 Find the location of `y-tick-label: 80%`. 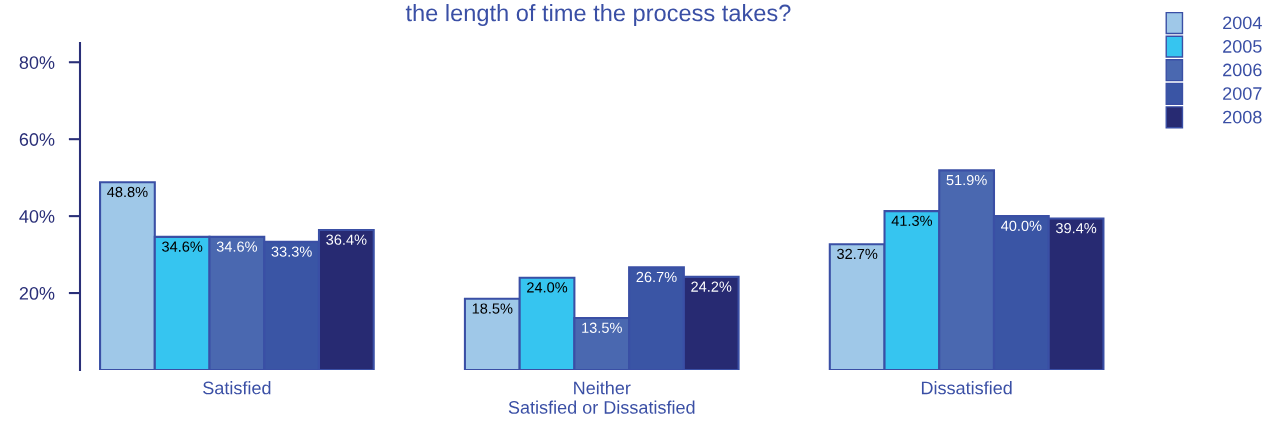

y-tick-label: 80% is located at coordinates (37, 62).